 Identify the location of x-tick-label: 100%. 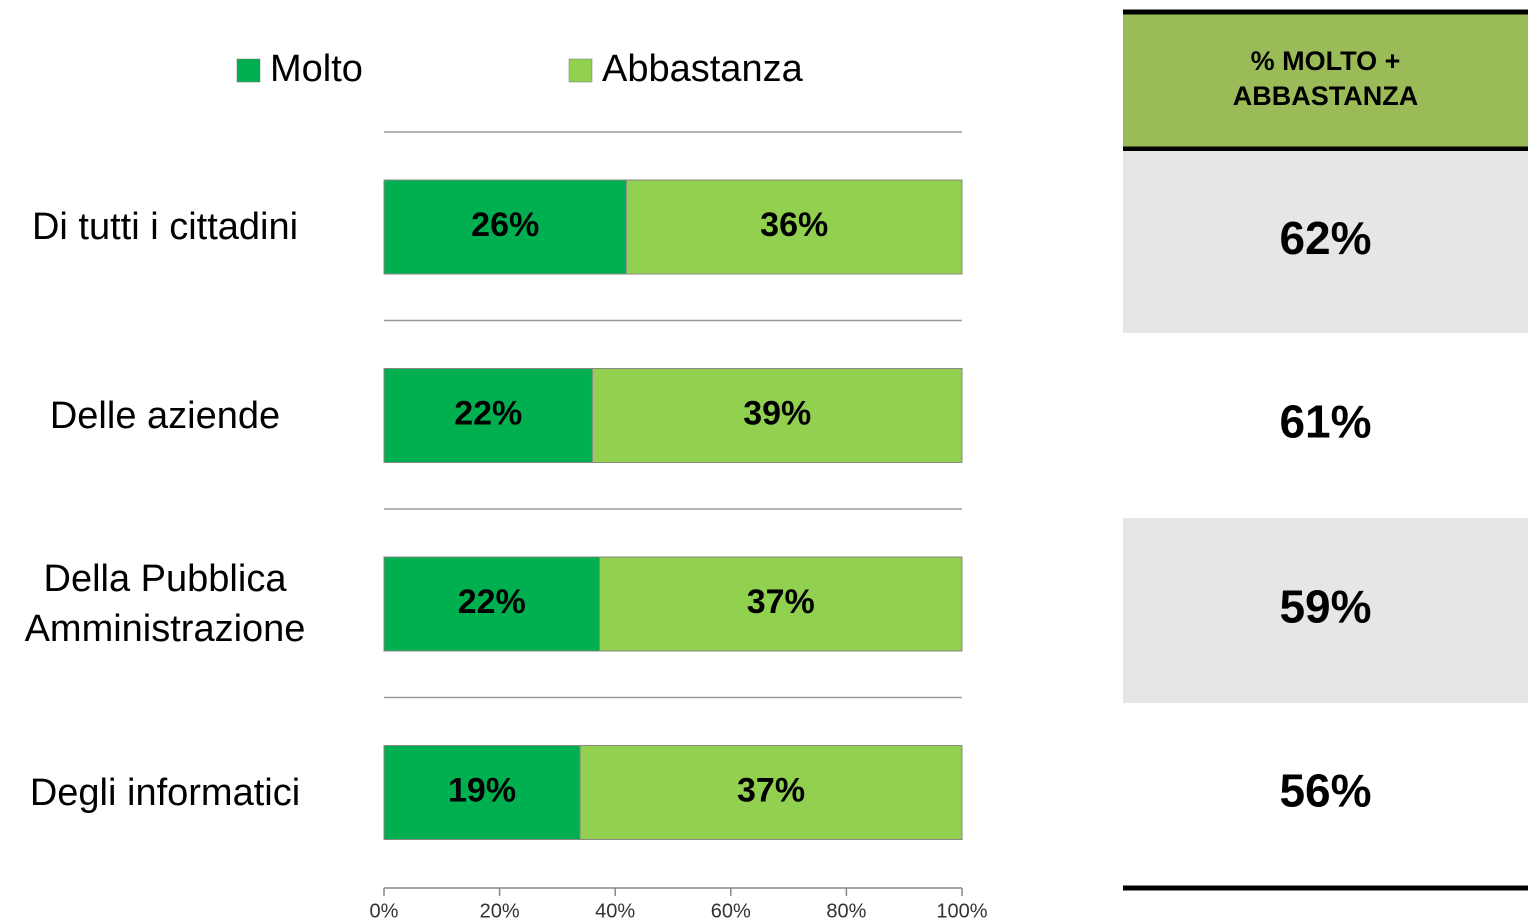
(961, 911).